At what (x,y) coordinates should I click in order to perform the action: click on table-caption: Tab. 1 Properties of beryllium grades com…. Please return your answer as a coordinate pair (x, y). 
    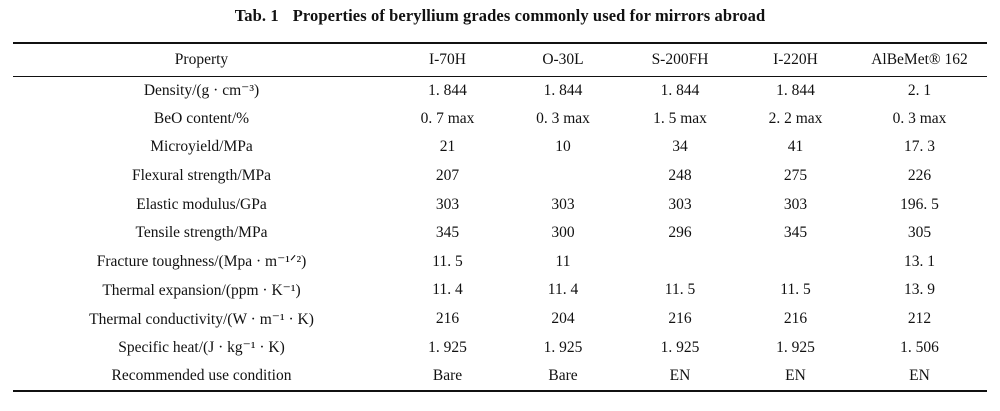
    Looking at the image, I should click on (500, 16).